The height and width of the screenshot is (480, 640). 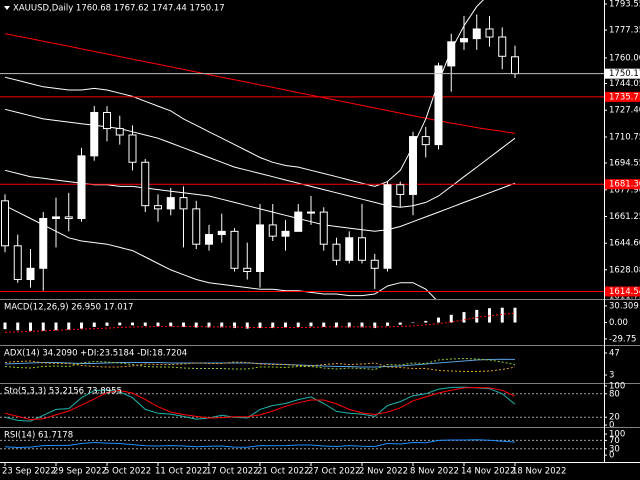 What do you see at coordinates (622, 73) in the screenshot?
I see `last-price-tag` at bounding box center [622, 73].